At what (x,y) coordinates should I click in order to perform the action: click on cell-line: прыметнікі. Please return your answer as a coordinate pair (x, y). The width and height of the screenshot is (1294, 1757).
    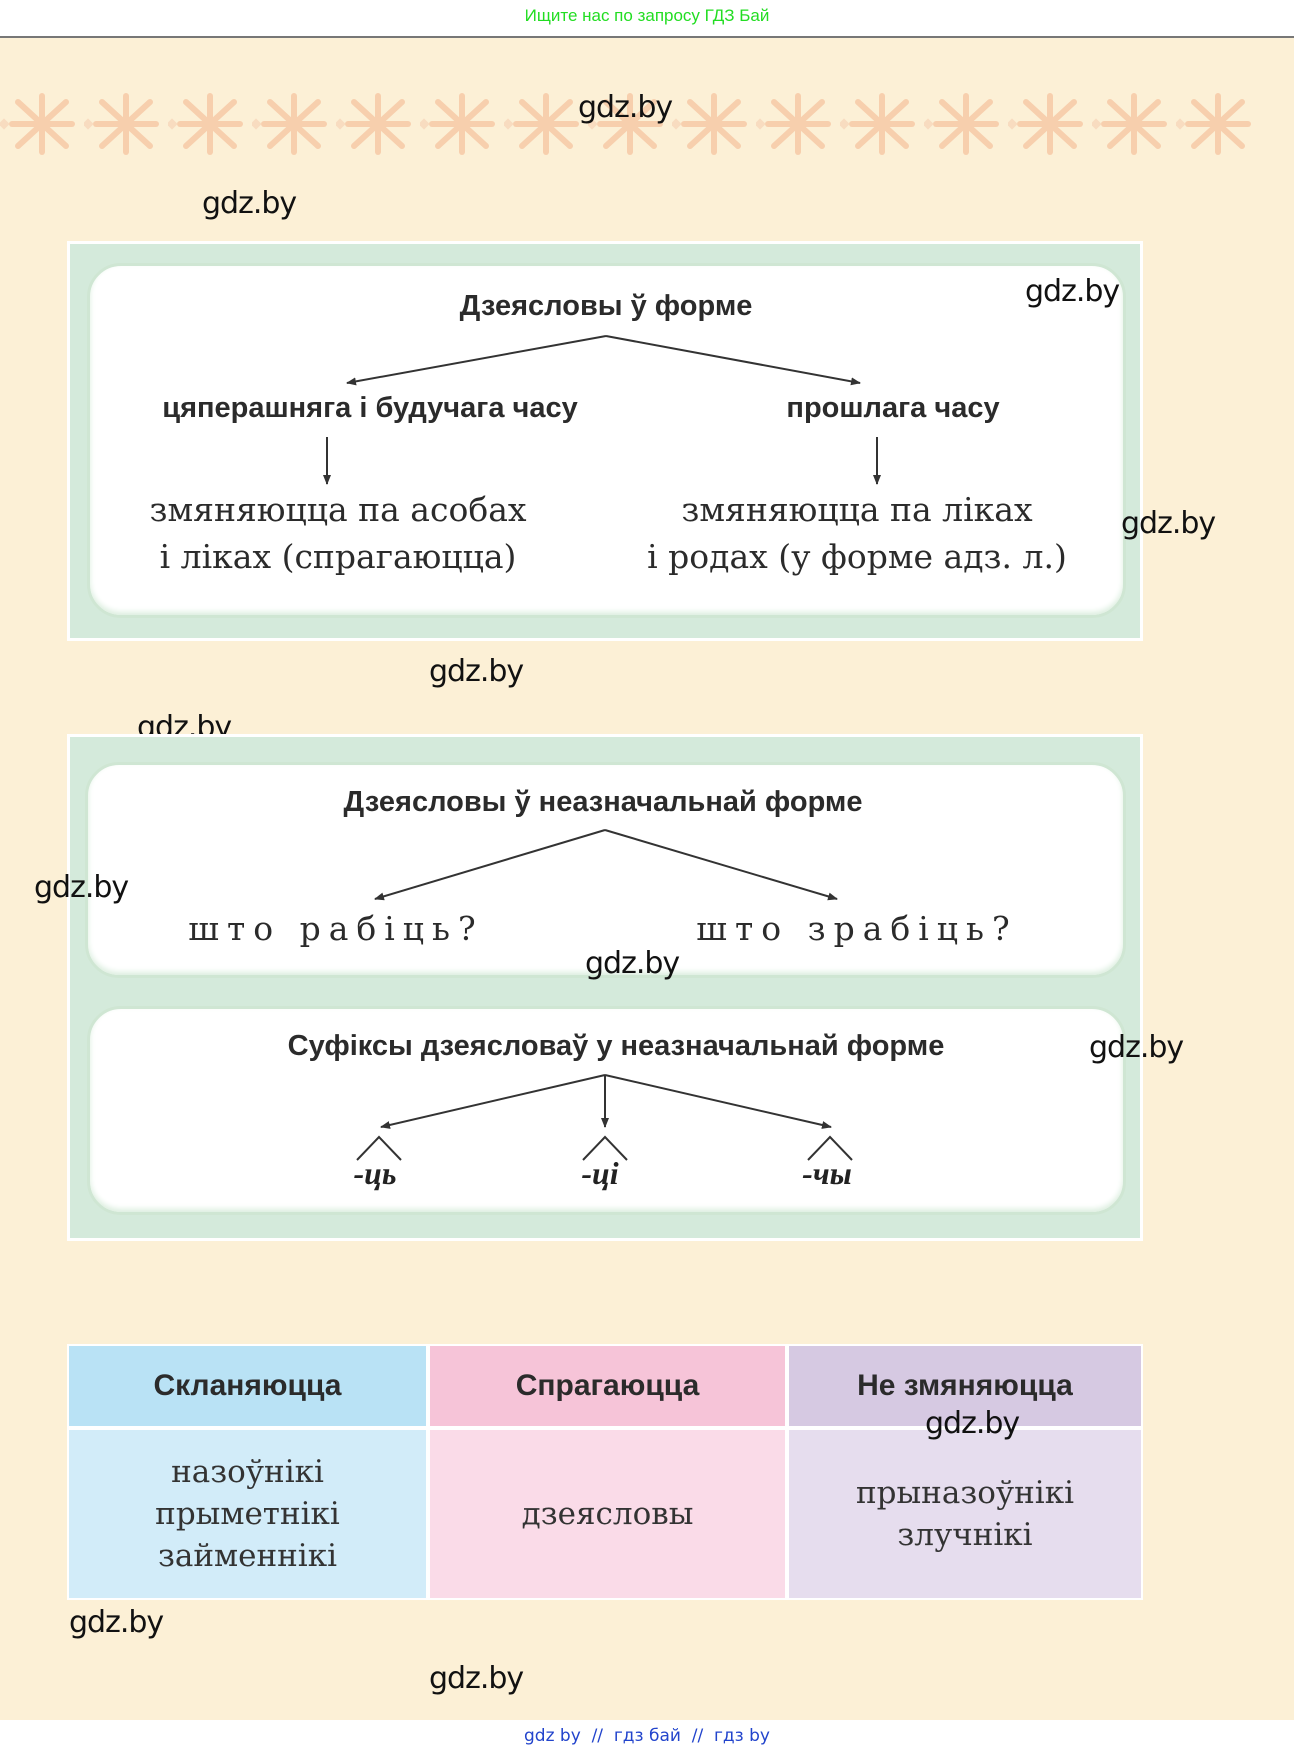
    Looking at the image, I should click on (247, 1514).